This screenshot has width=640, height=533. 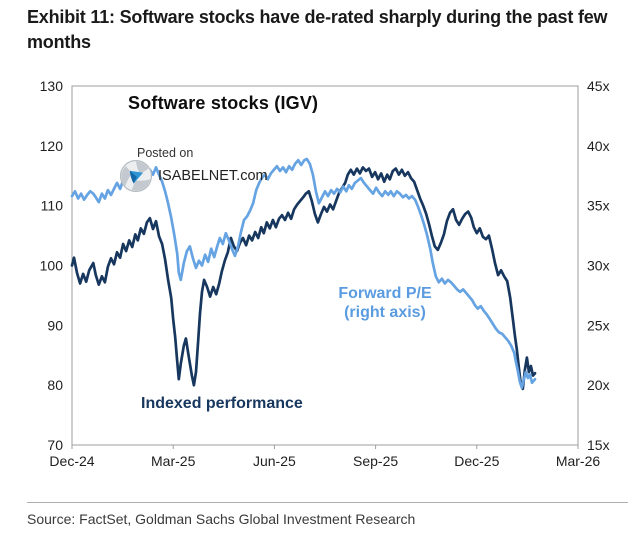 What do you see at coordinates (52, 266) in the screenshot?
I see `left-axis-label: 100` at bounding box center [52, 266].